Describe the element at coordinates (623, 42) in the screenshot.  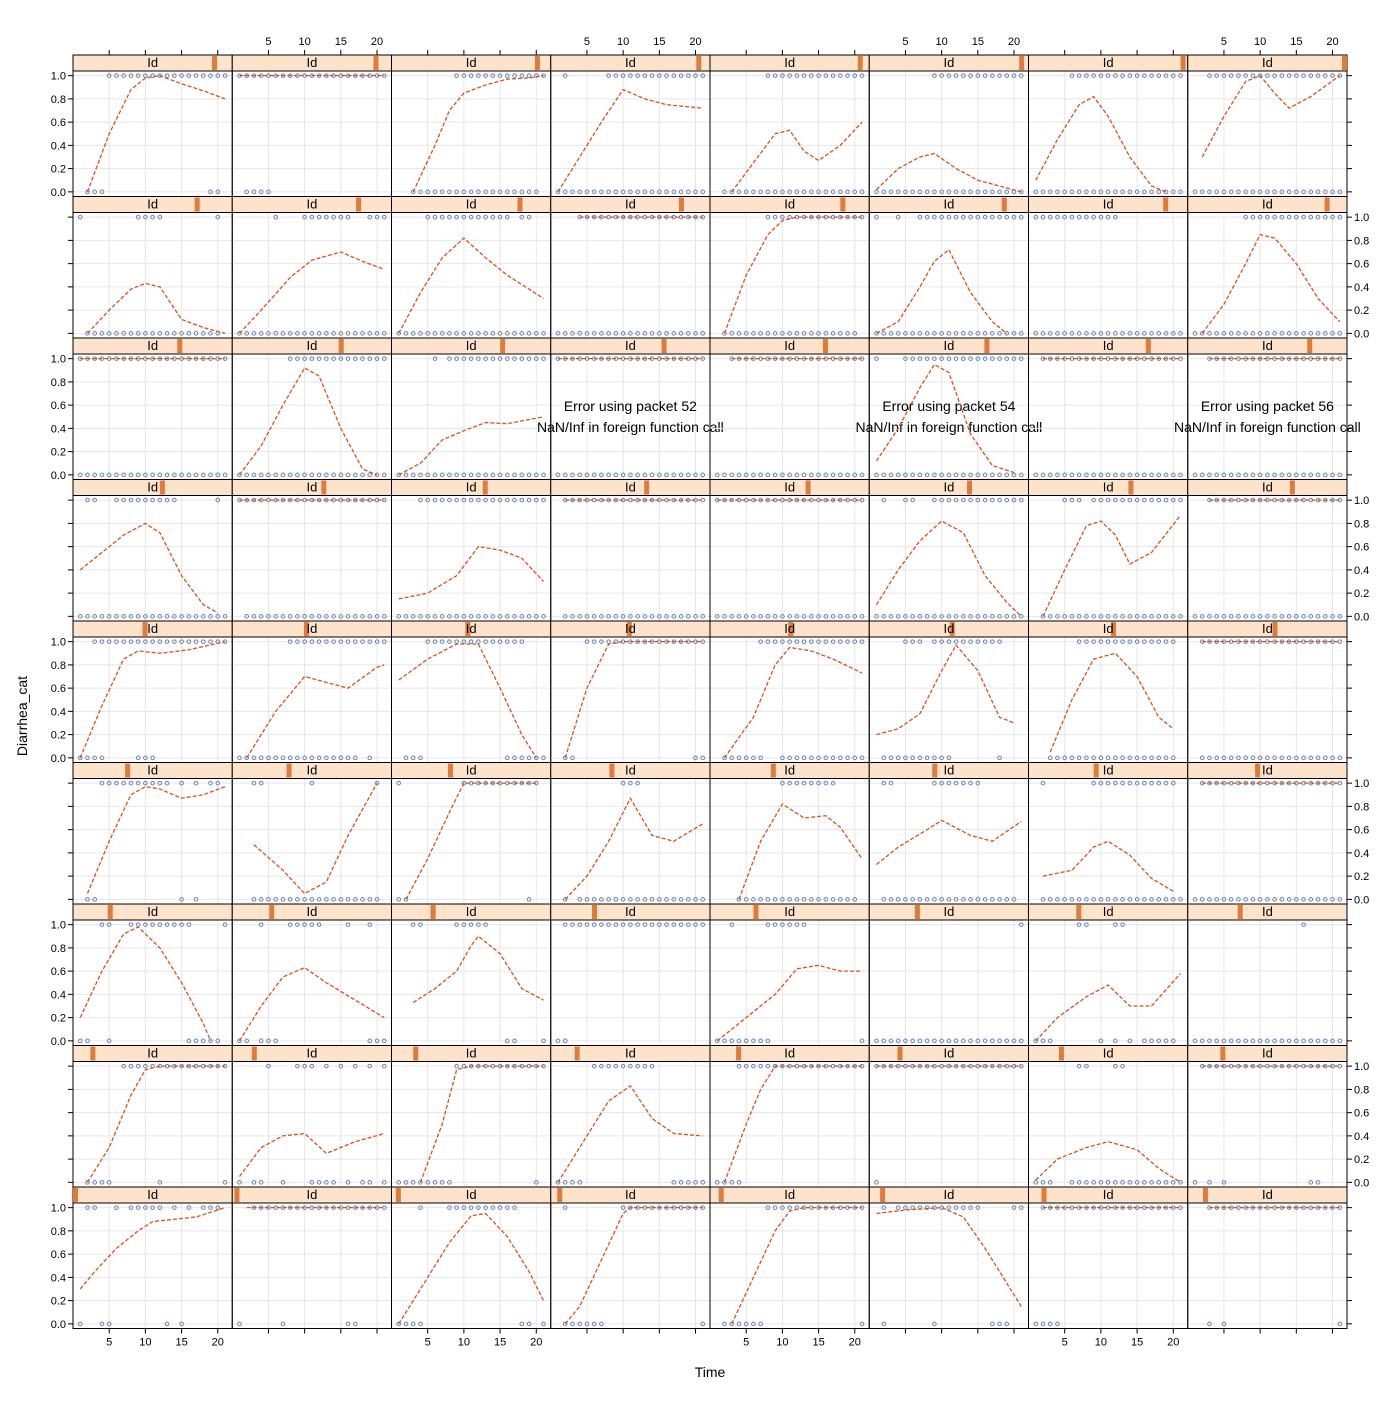
I see `x-tick-label: 10` at that location.